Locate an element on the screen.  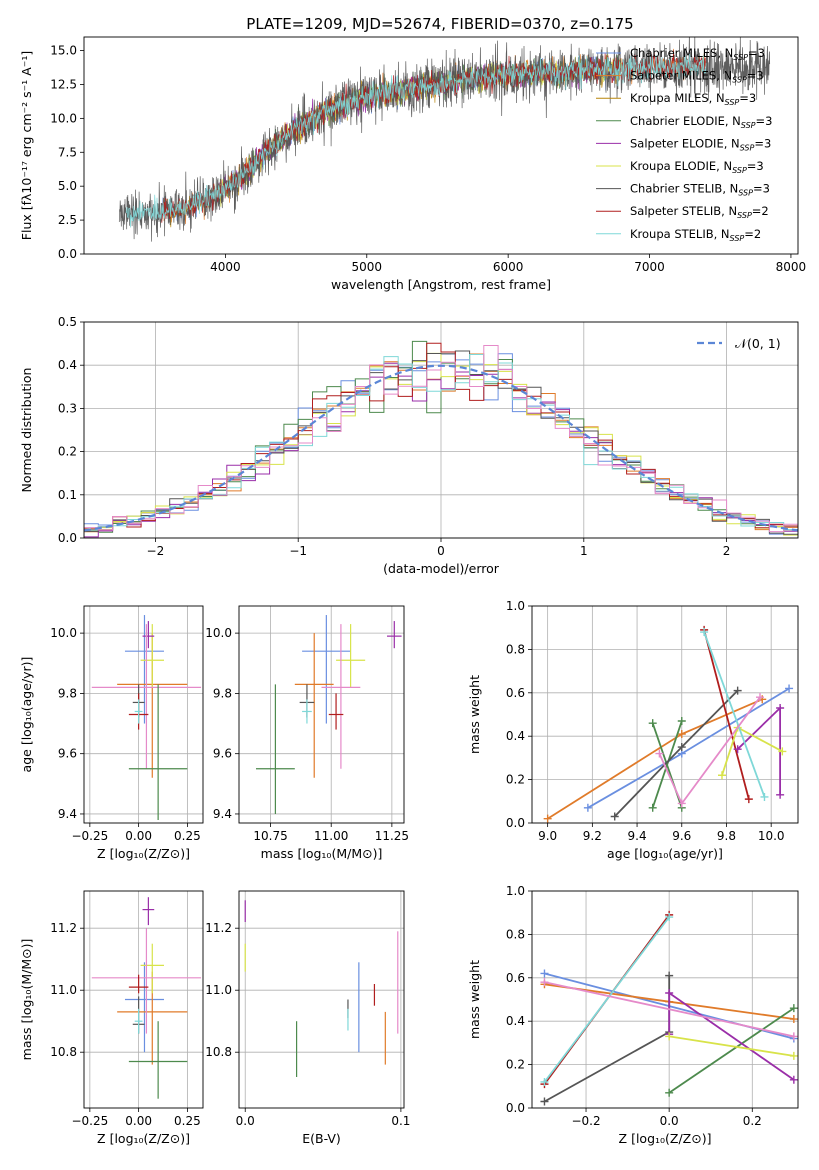
y-tick-label: 0.6 is located at coordinates (515, 693).